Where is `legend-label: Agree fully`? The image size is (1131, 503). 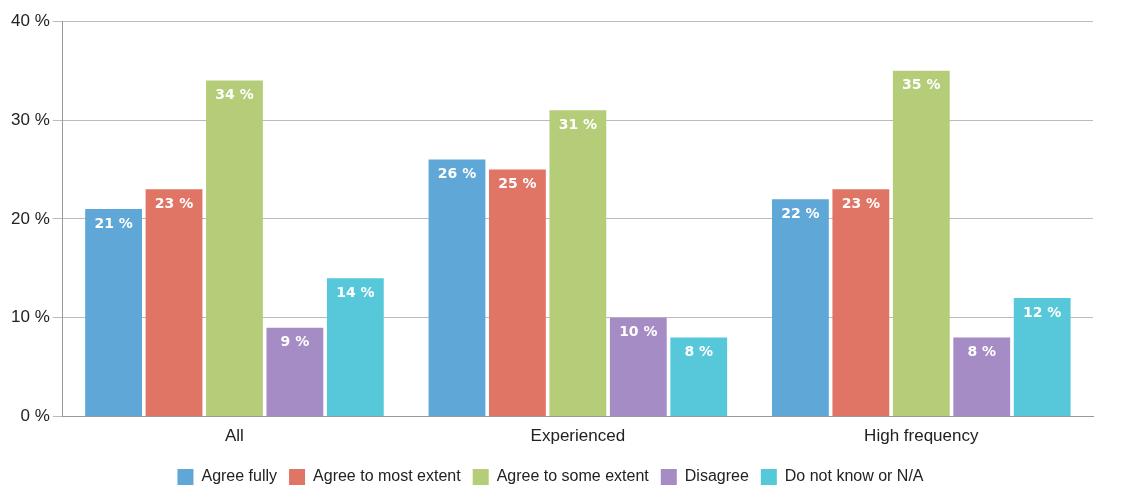 legend-label: Agree fully is located at coordinates (239, 476).